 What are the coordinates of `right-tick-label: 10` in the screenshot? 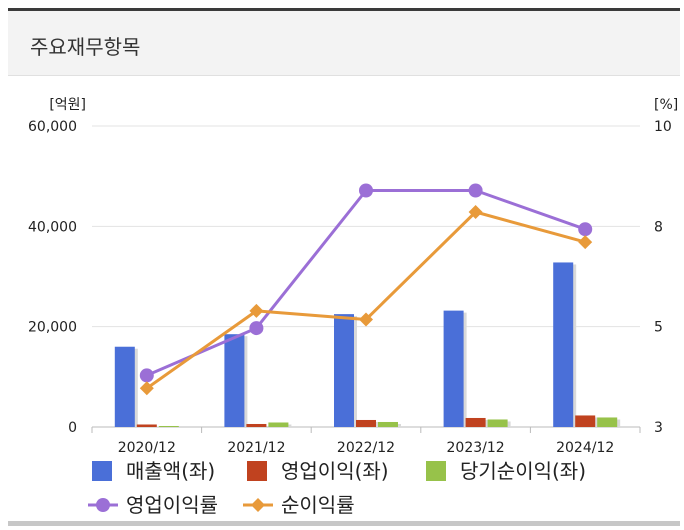 It's located at (663, 127).